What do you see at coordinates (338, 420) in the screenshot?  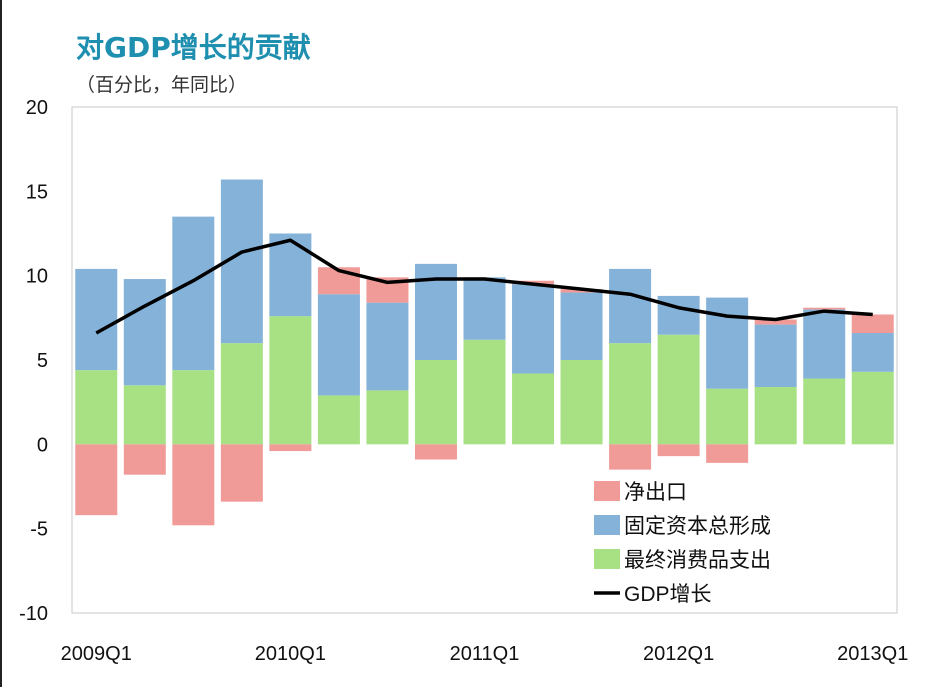 I see `bar-consumption-2010Q2` at bounding box center [338, 420].